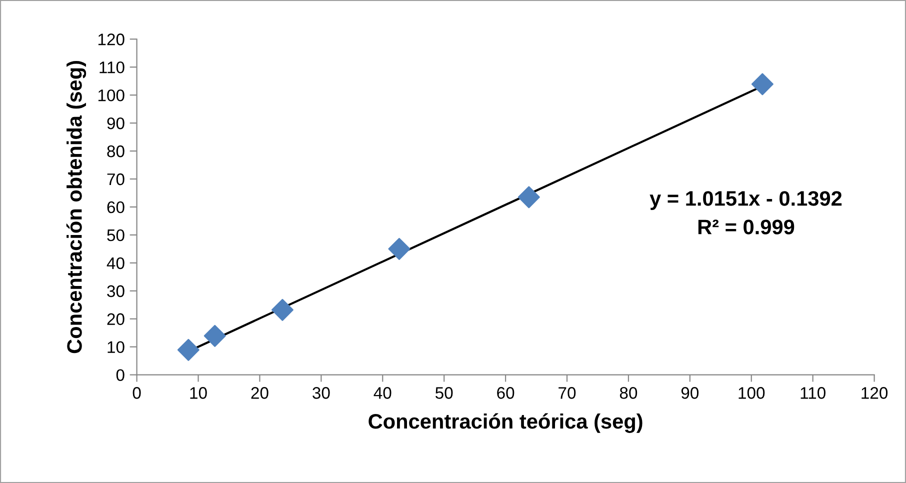 This screenshot has height=483, width=906. What do you see at coordinates (505, 423) in the screenshot?
I see `x-axis-title: Concentración teórica (seg)` at bounding box center [505, 423].